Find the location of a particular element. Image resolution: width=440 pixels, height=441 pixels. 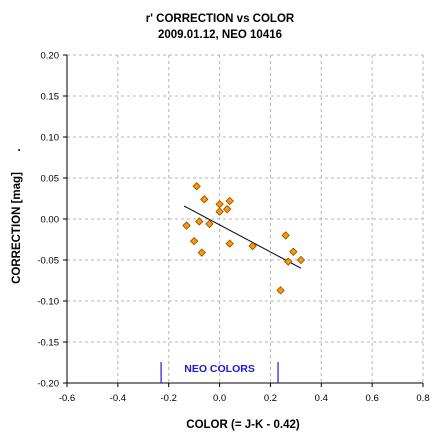

x-tick-label: 0.8 is located at coordinates (422, 398).